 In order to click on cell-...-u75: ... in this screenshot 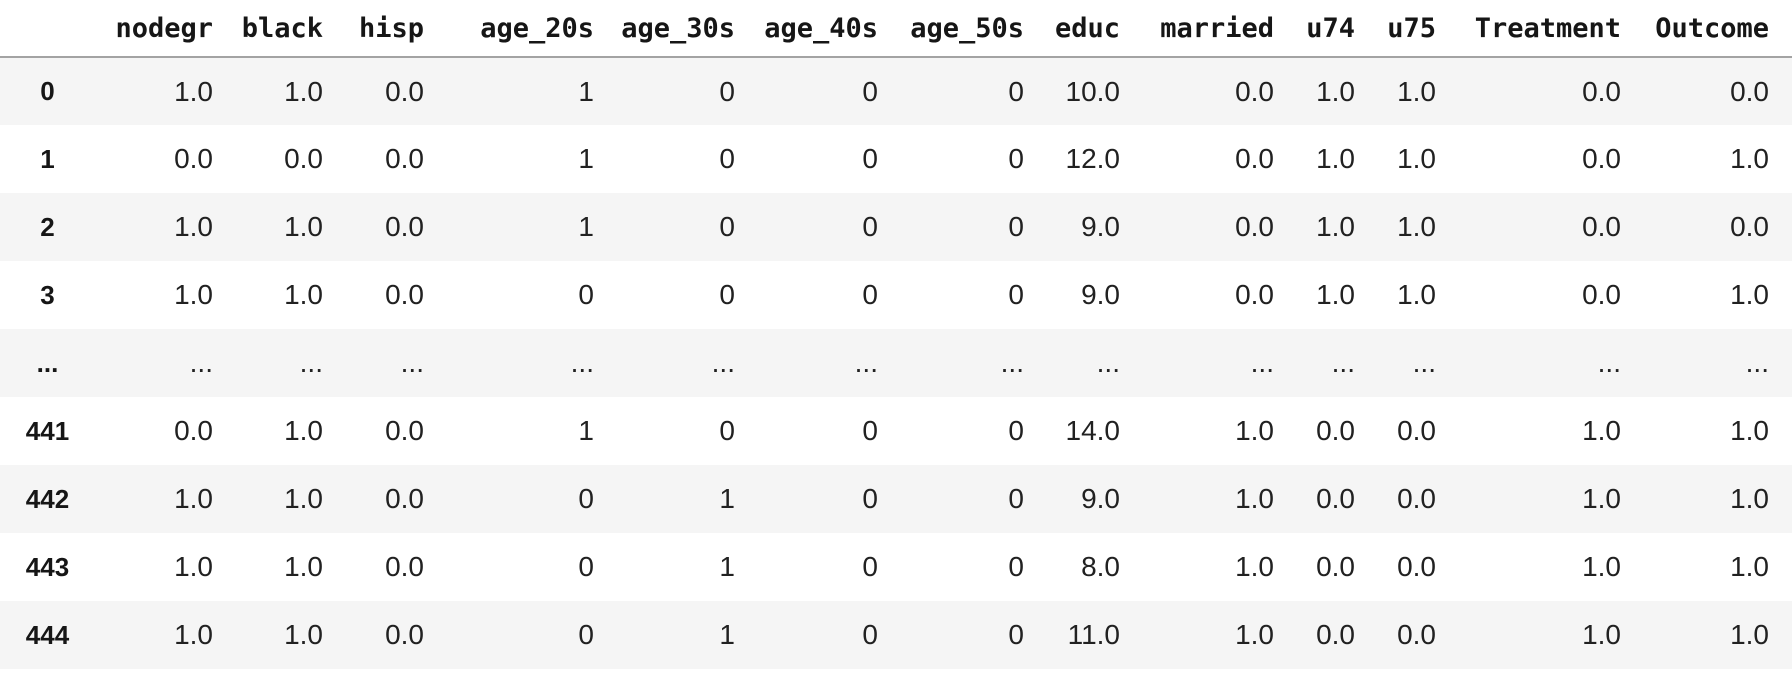, I will do `click(1424, 362)`.